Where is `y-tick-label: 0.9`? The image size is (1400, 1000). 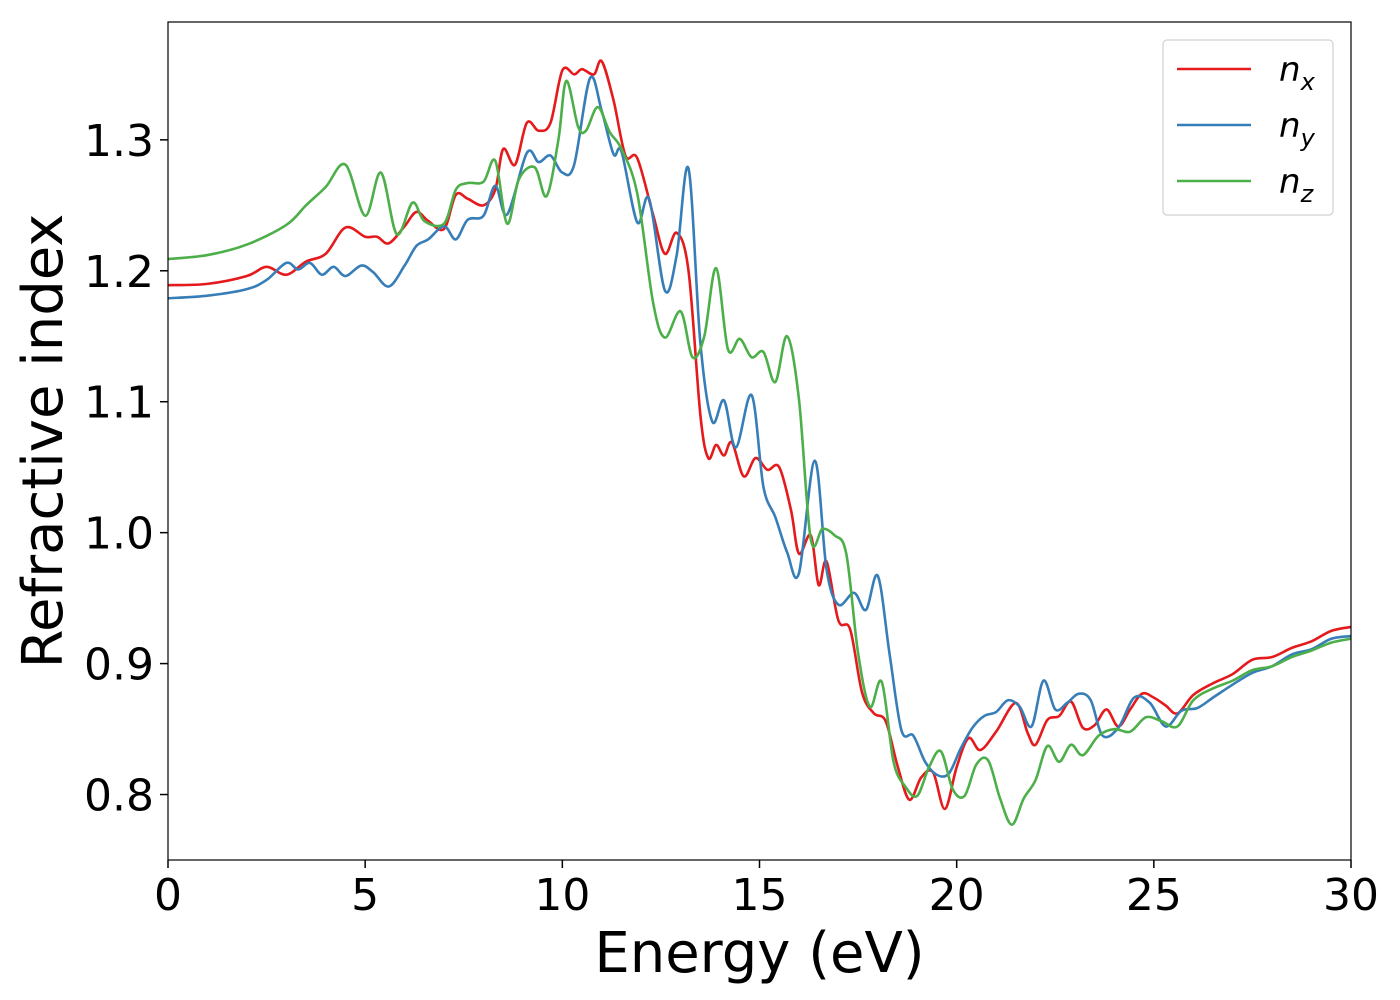 y-tick-label: 0.9 is located at coordinates (119, 665).